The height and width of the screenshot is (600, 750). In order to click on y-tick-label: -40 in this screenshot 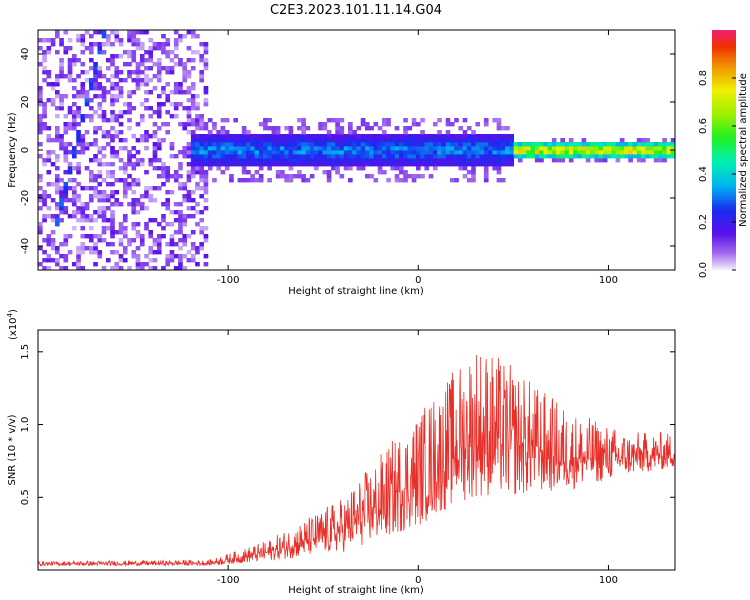, I will do `click(25, 246)`.